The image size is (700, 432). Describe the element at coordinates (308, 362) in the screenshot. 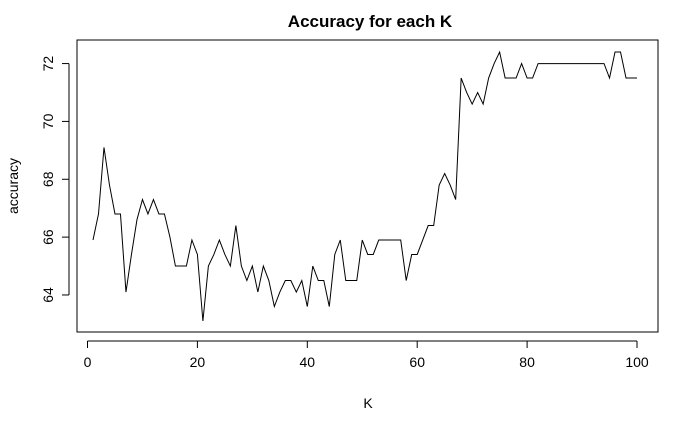

I see `x-tick-label: 40` at that location.